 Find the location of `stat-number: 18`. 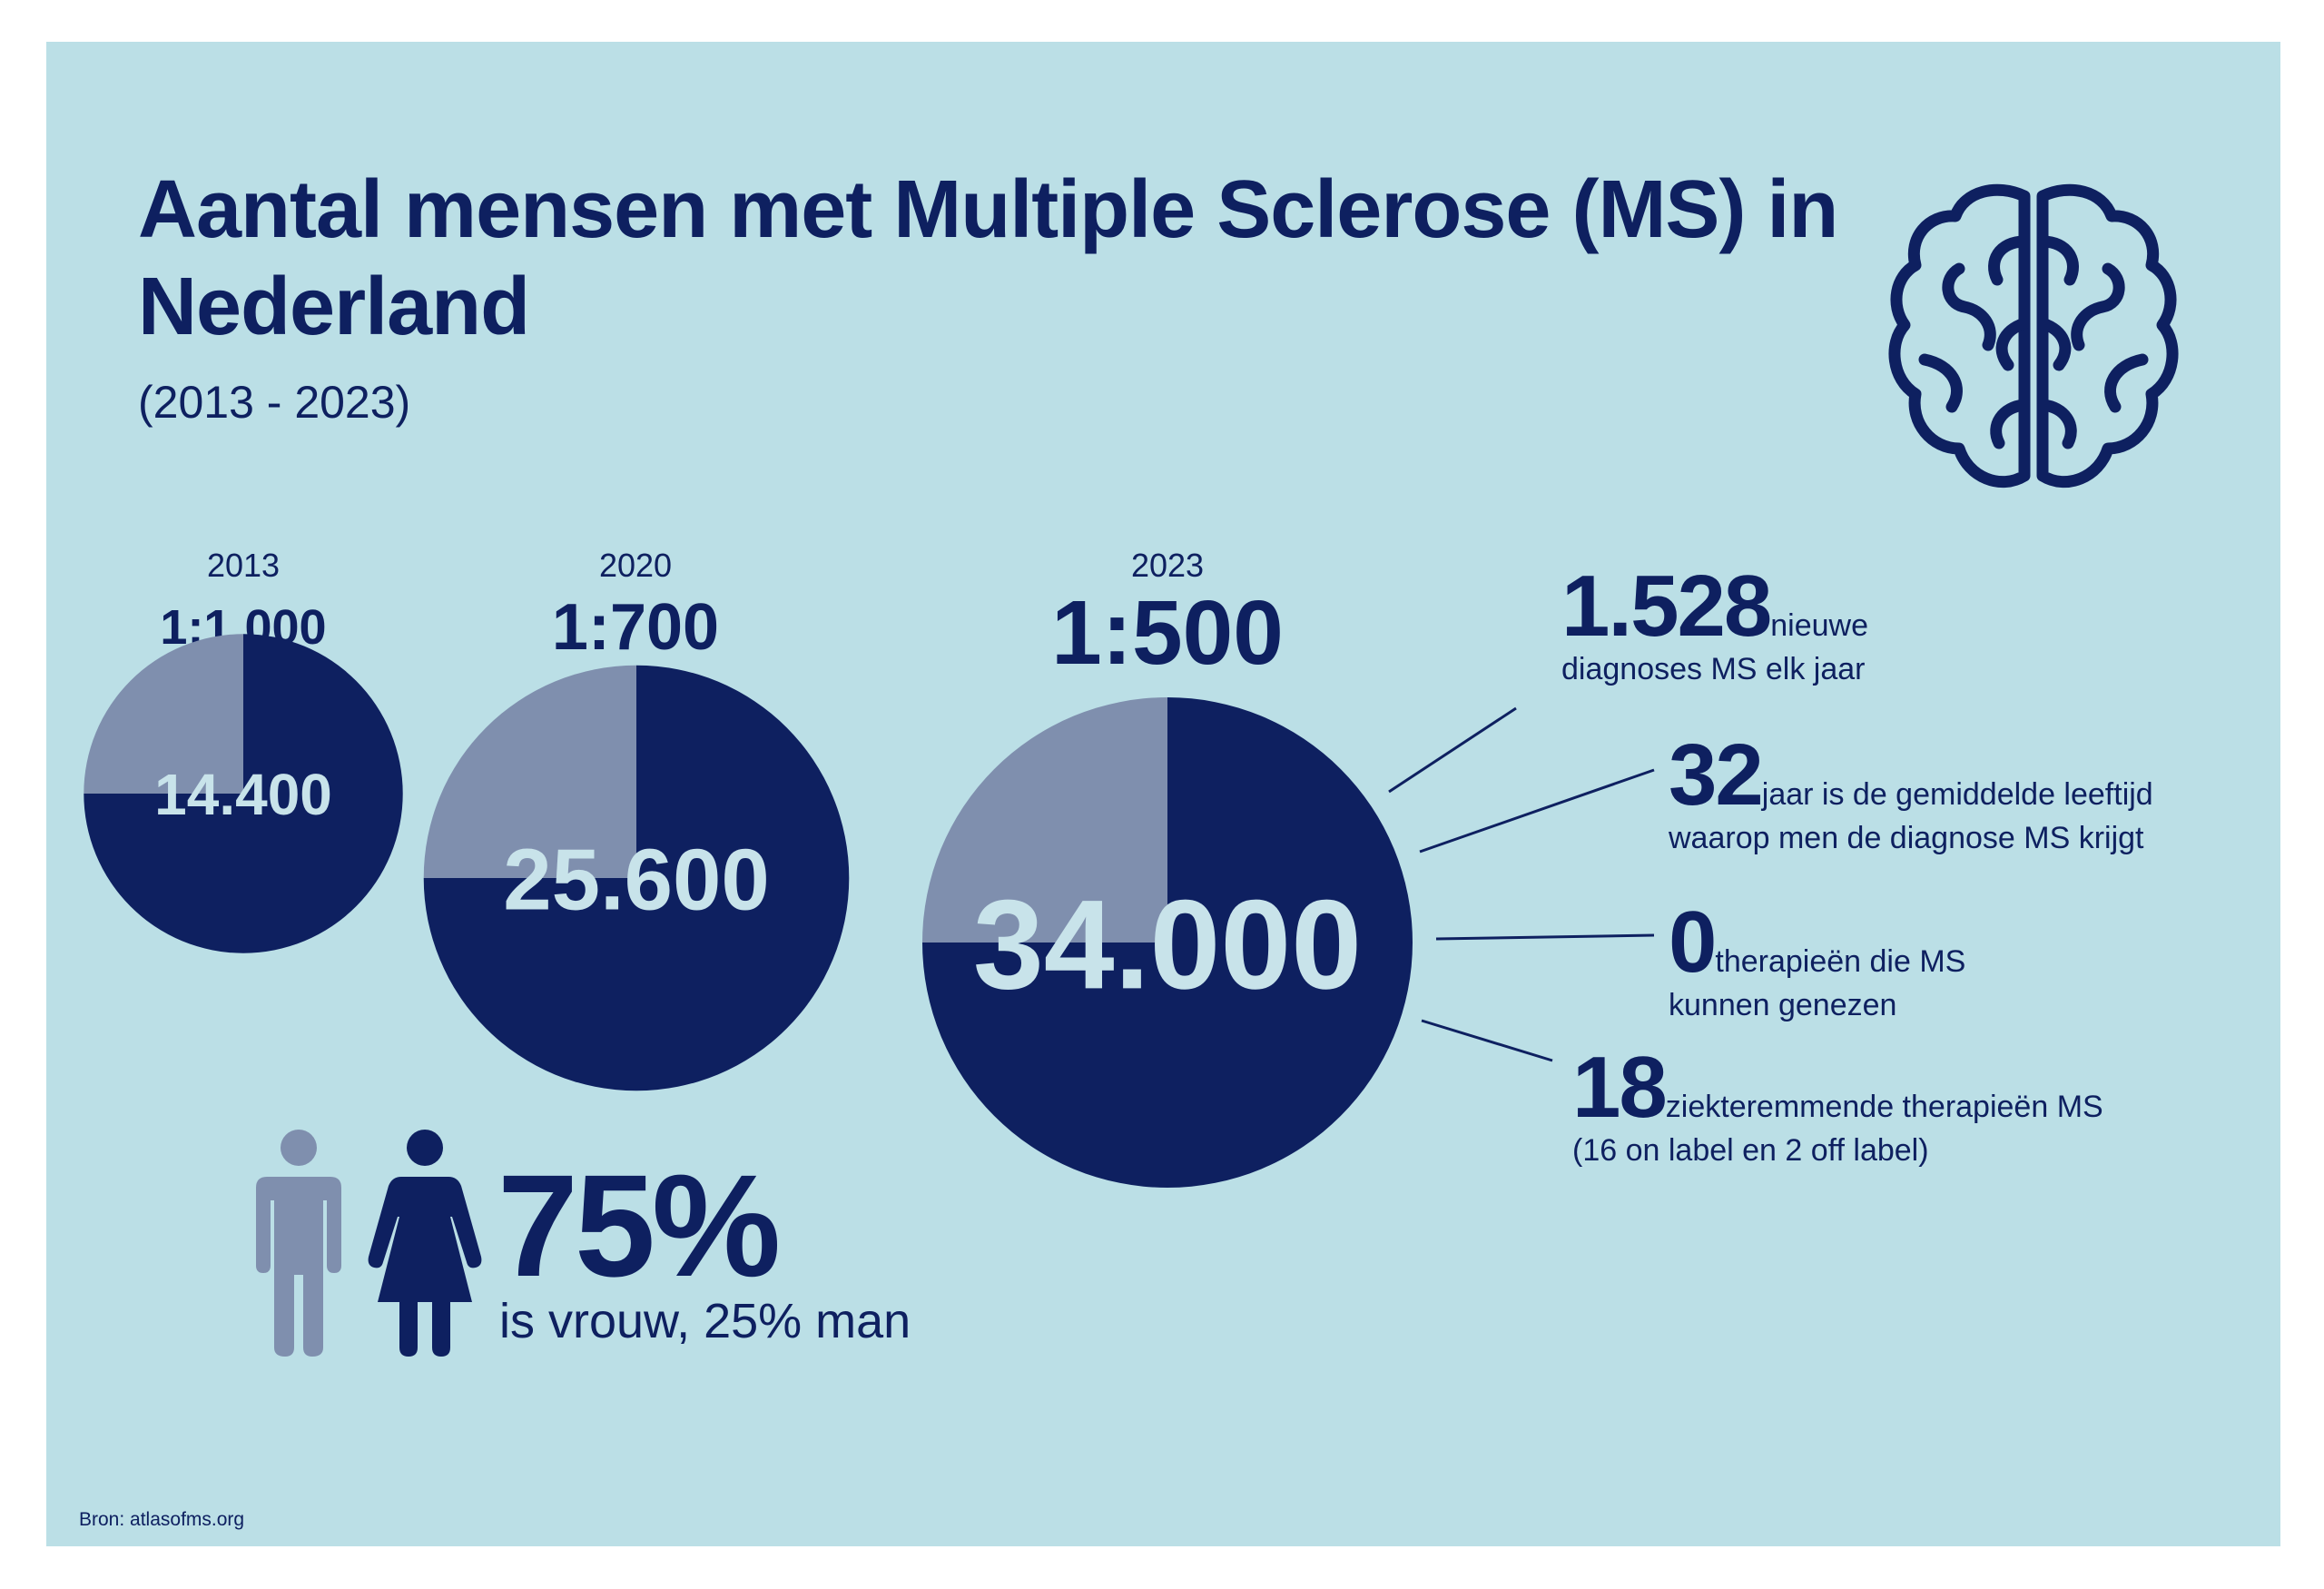

stat-number: 18 is located at coordinates (1620, 1087).